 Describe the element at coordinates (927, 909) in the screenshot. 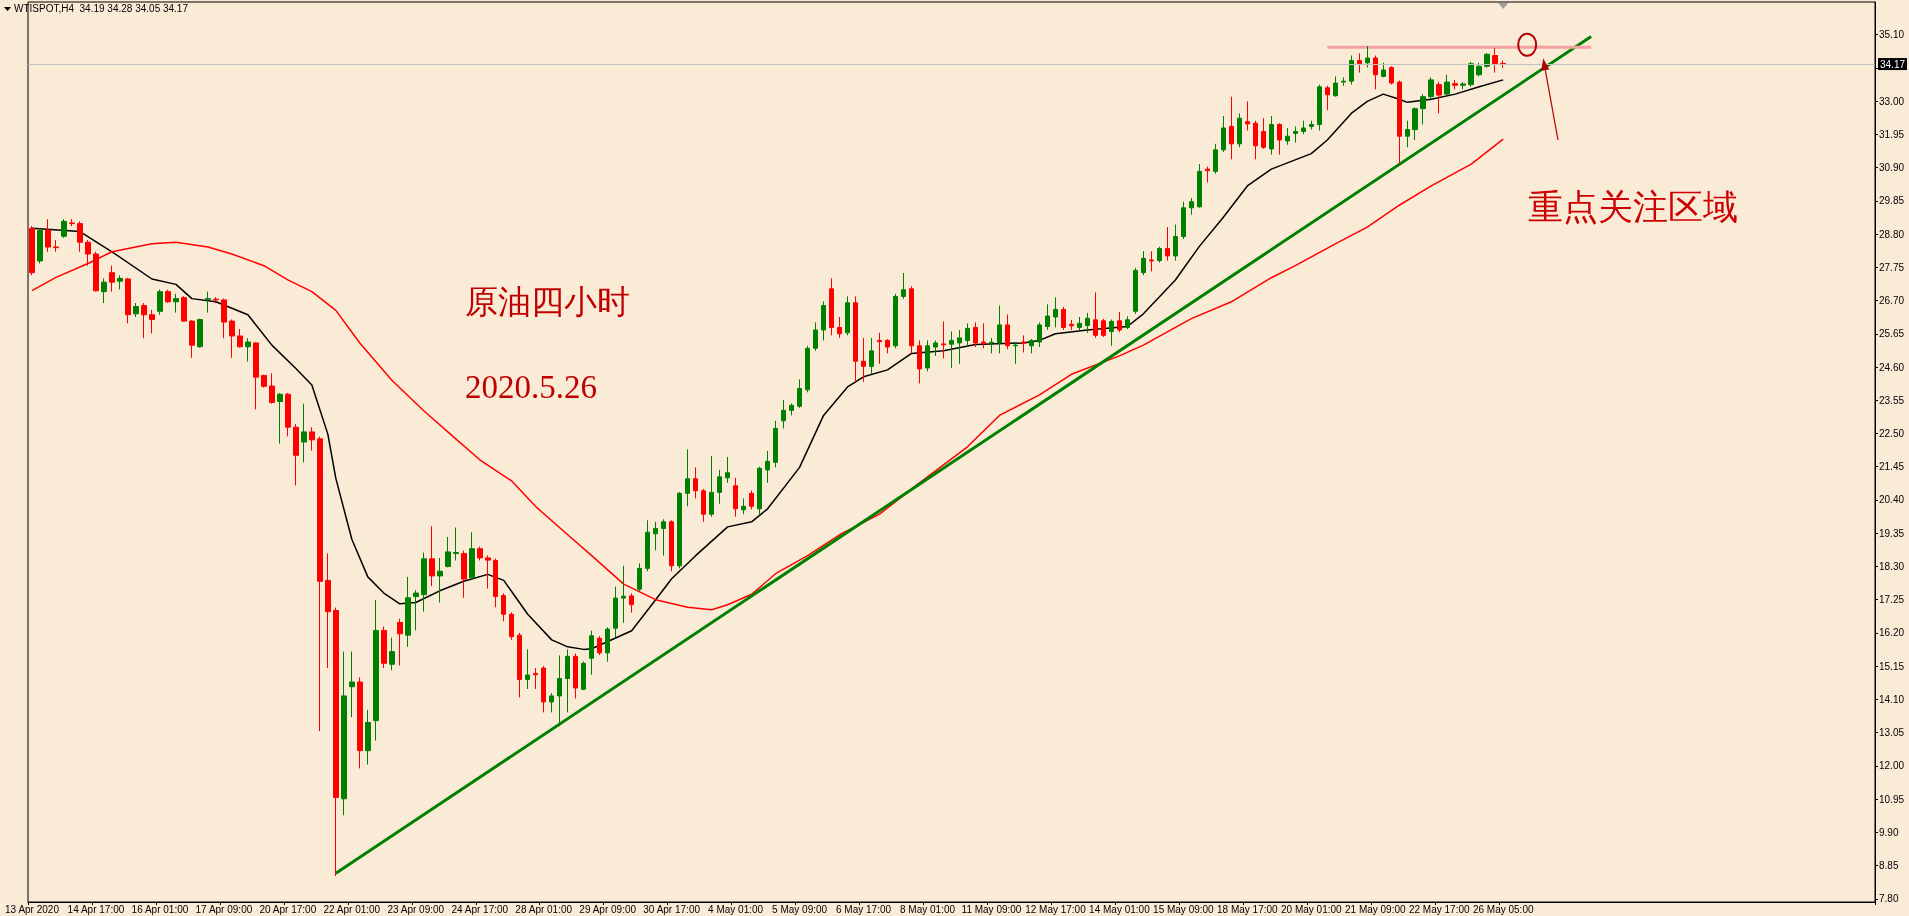

I see `x-tick-label: 8 May 01:00` at that location.